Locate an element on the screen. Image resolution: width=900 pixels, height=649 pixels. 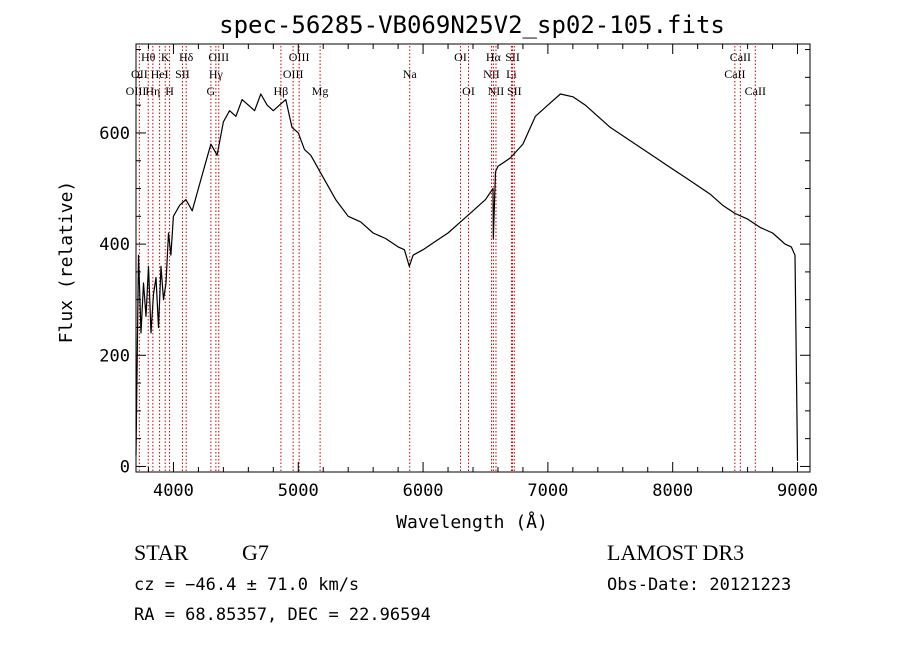
line-label-11: OIII is located at coordinates (218, 57).